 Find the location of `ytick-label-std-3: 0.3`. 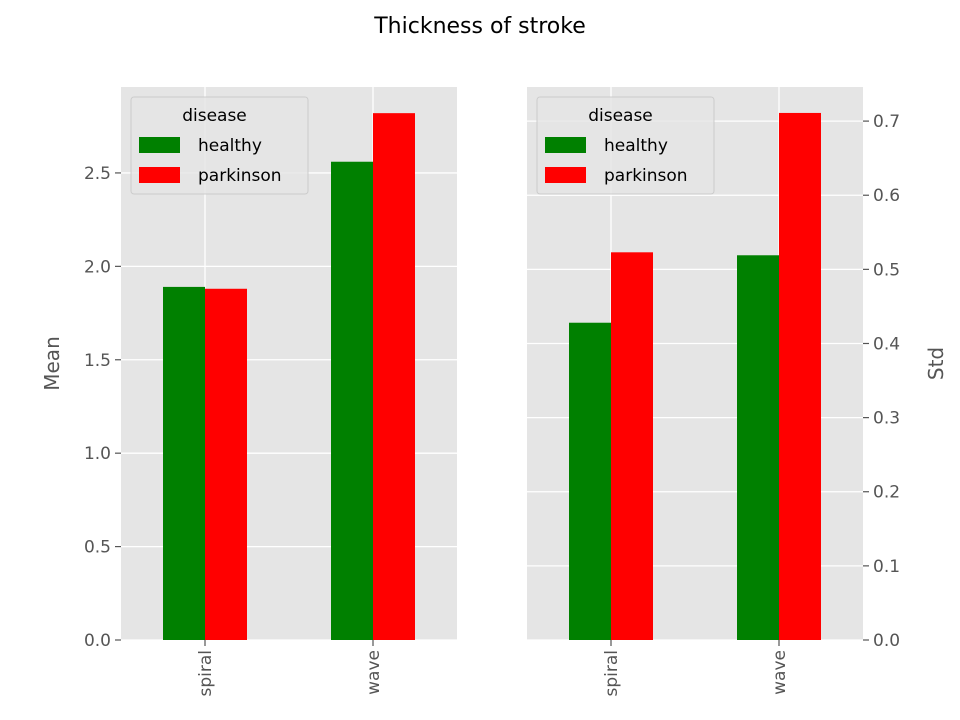

ytick-label-std-3: 0.3 is located at coordinates (886, 419).